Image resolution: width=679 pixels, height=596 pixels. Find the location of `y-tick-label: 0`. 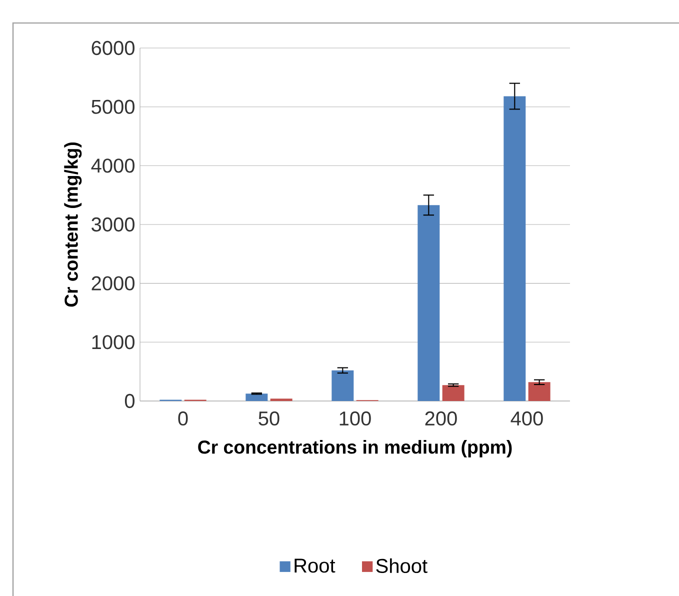

y-tick-label: 0 is located at coordinates (129, 401).